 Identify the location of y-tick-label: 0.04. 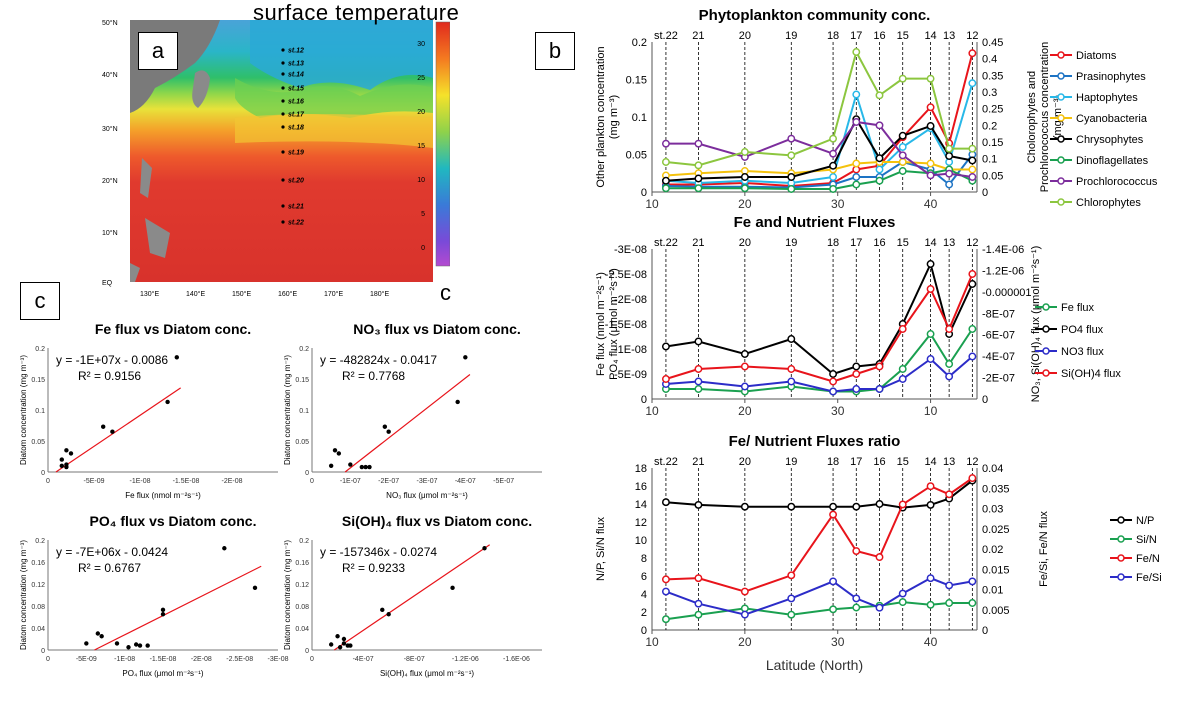
(38, 629).